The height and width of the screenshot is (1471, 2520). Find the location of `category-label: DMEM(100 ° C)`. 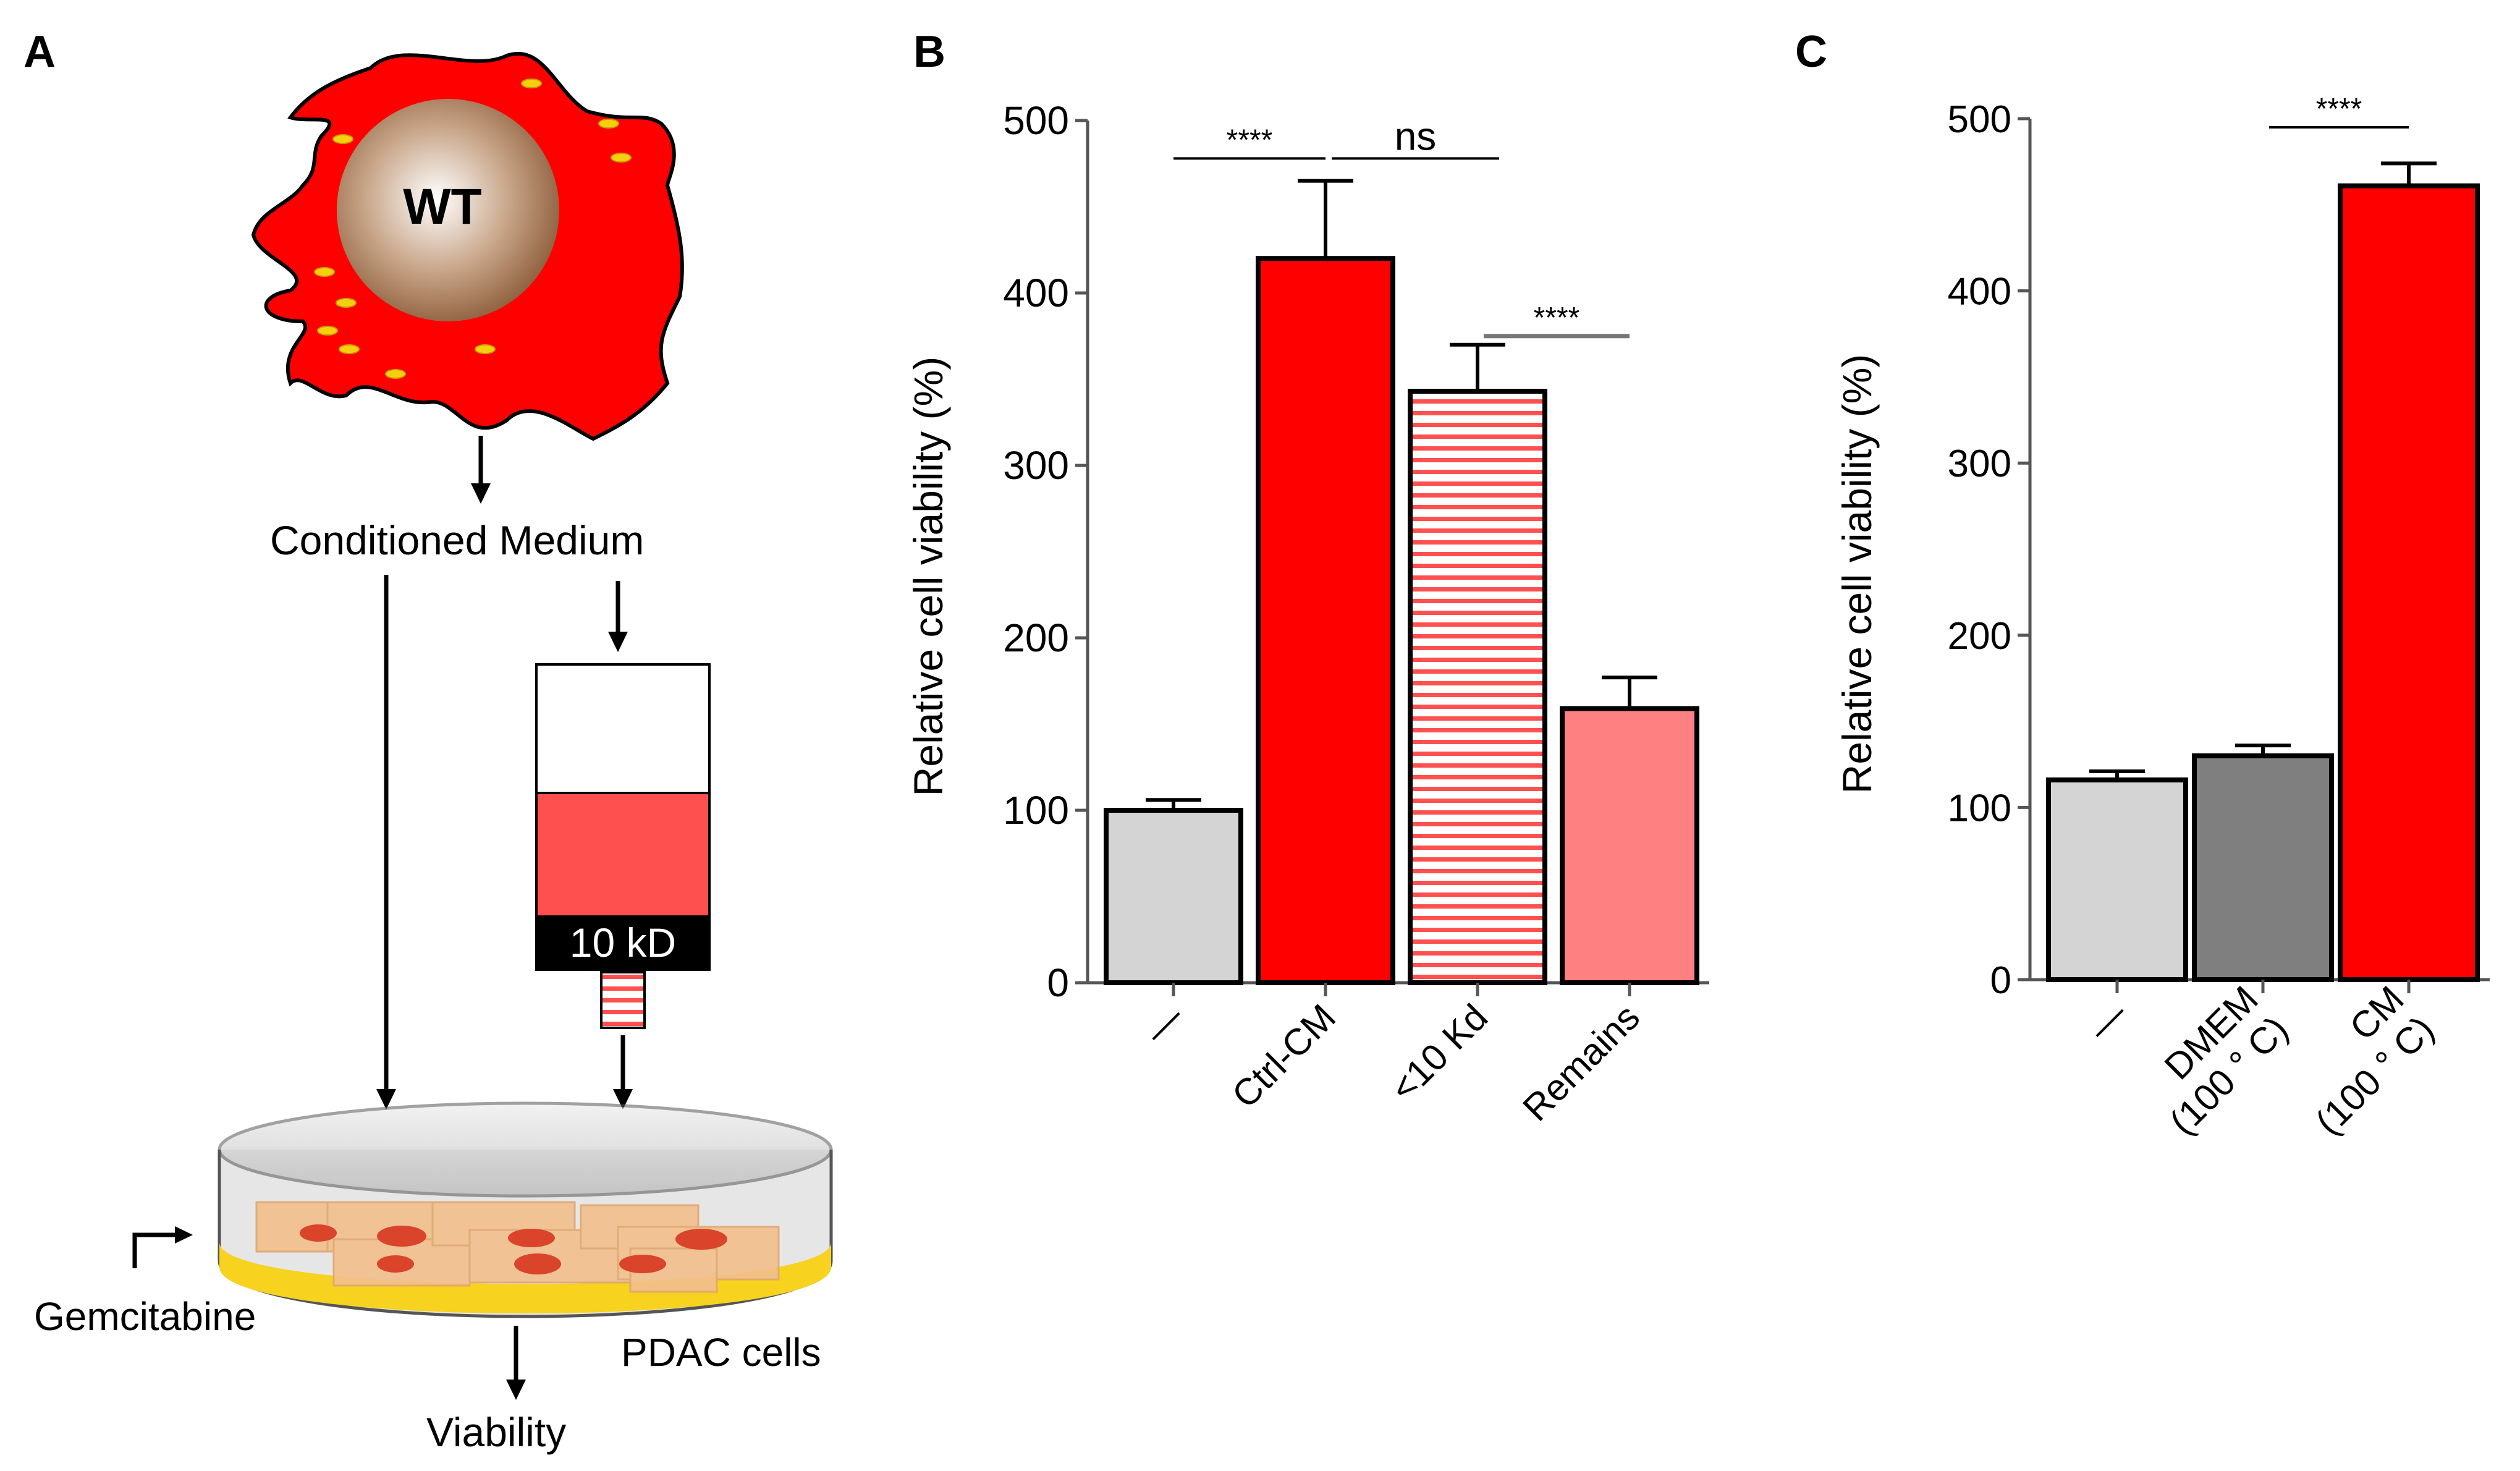

category-label: DMEM(100 ° C) is located at coordinates (2213, 1060).